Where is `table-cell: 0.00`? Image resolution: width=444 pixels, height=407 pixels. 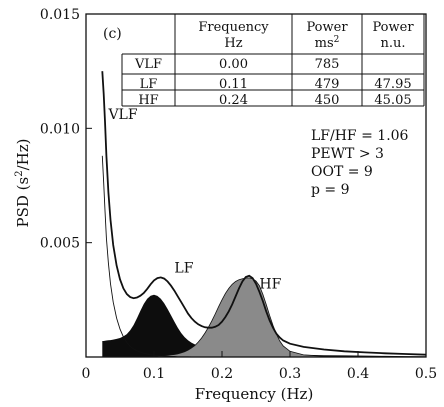 table-cell: 0.00 is located at coordinates (233, 64).